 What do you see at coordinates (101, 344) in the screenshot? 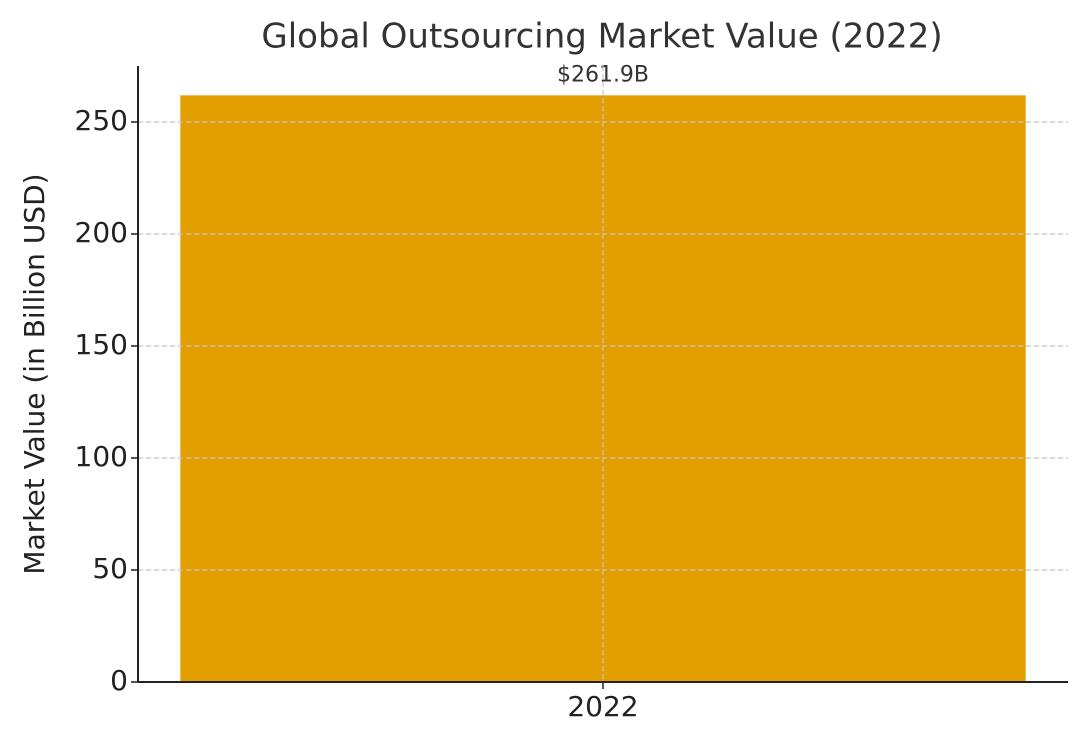
I see `y-tick-label: 150` at bounding box center [101, 344].